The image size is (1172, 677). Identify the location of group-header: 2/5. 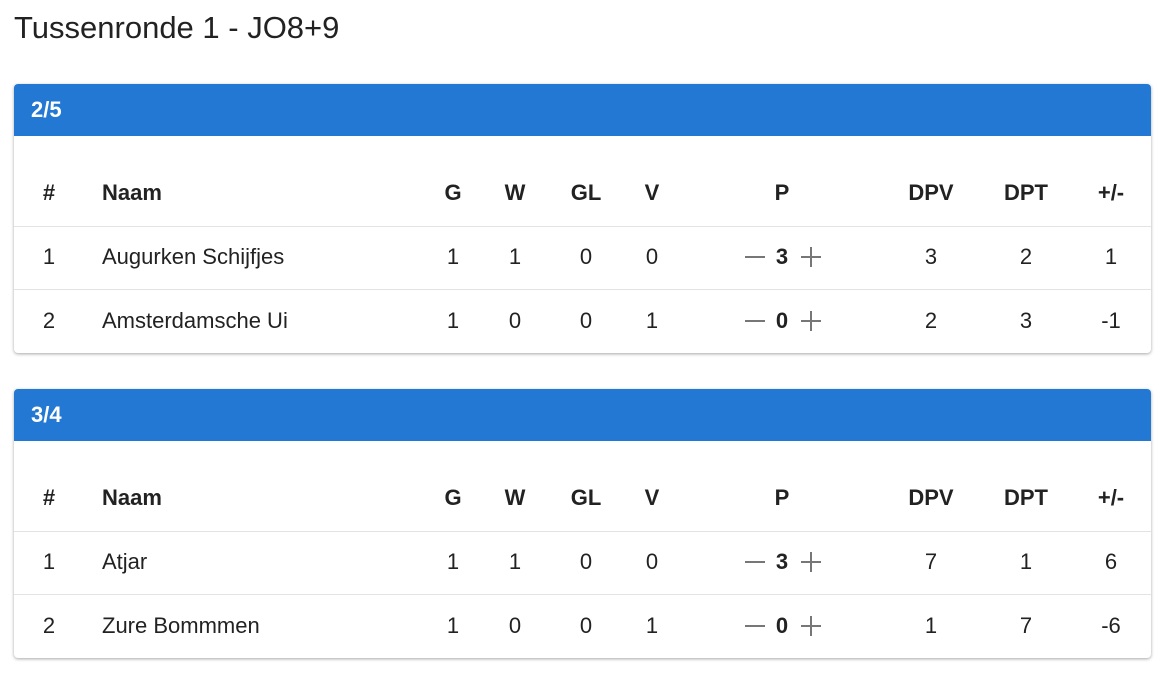
(582, 110).